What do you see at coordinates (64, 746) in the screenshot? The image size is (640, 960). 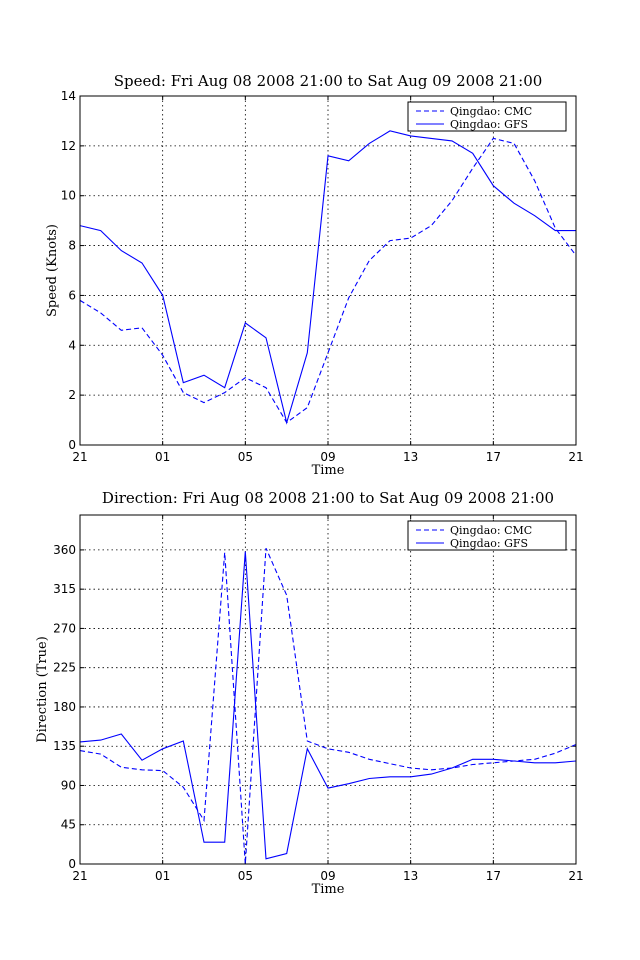 I see `y-tick-label: 135` at bounding box center [64, 746].